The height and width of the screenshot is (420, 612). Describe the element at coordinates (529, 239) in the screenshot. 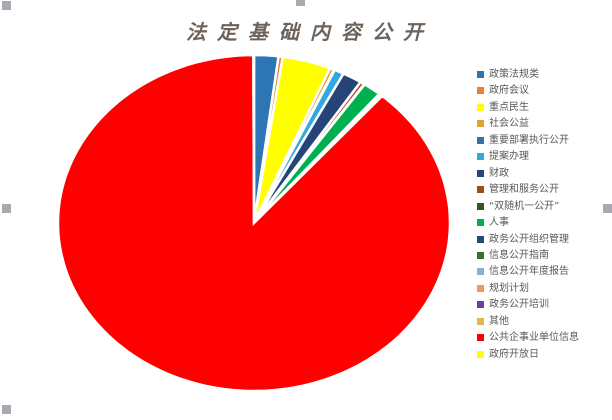

I see `legend-label: 政务公开组织管理` at that location.